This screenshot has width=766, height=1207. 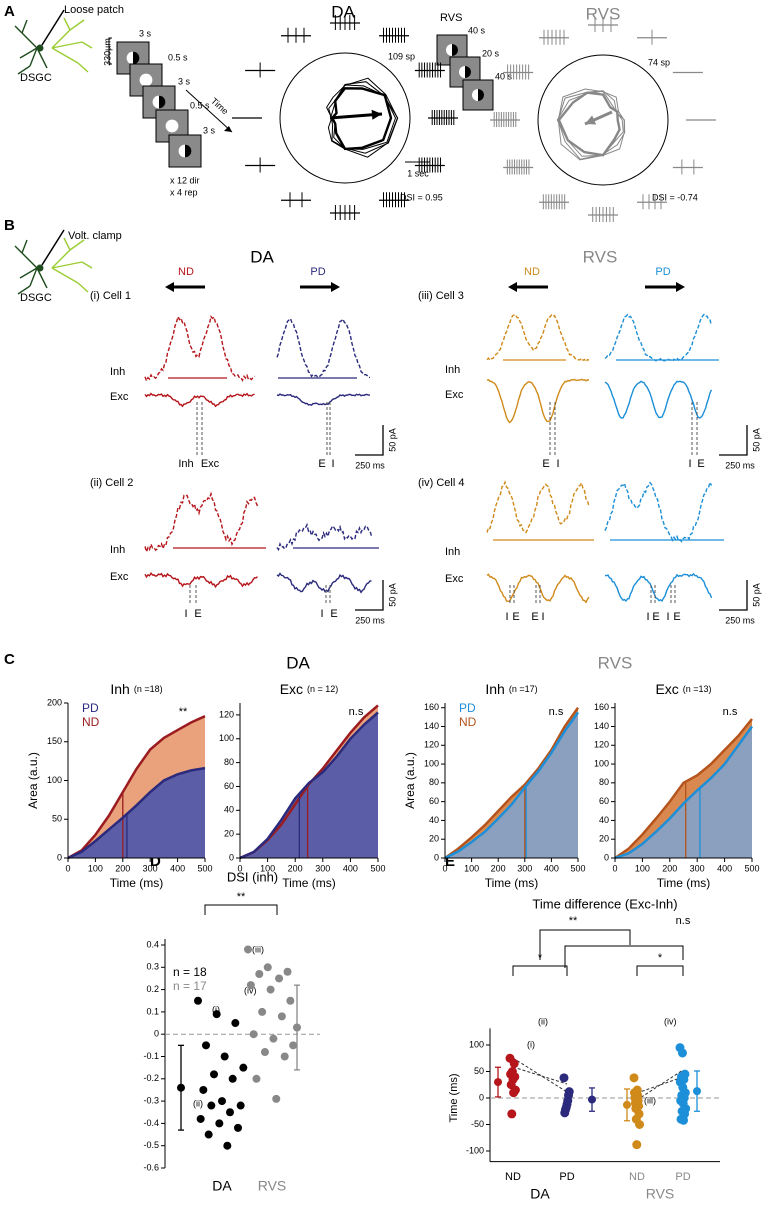 I want to click on chart-title: Inh (n =17), so click(x=511, y=689).